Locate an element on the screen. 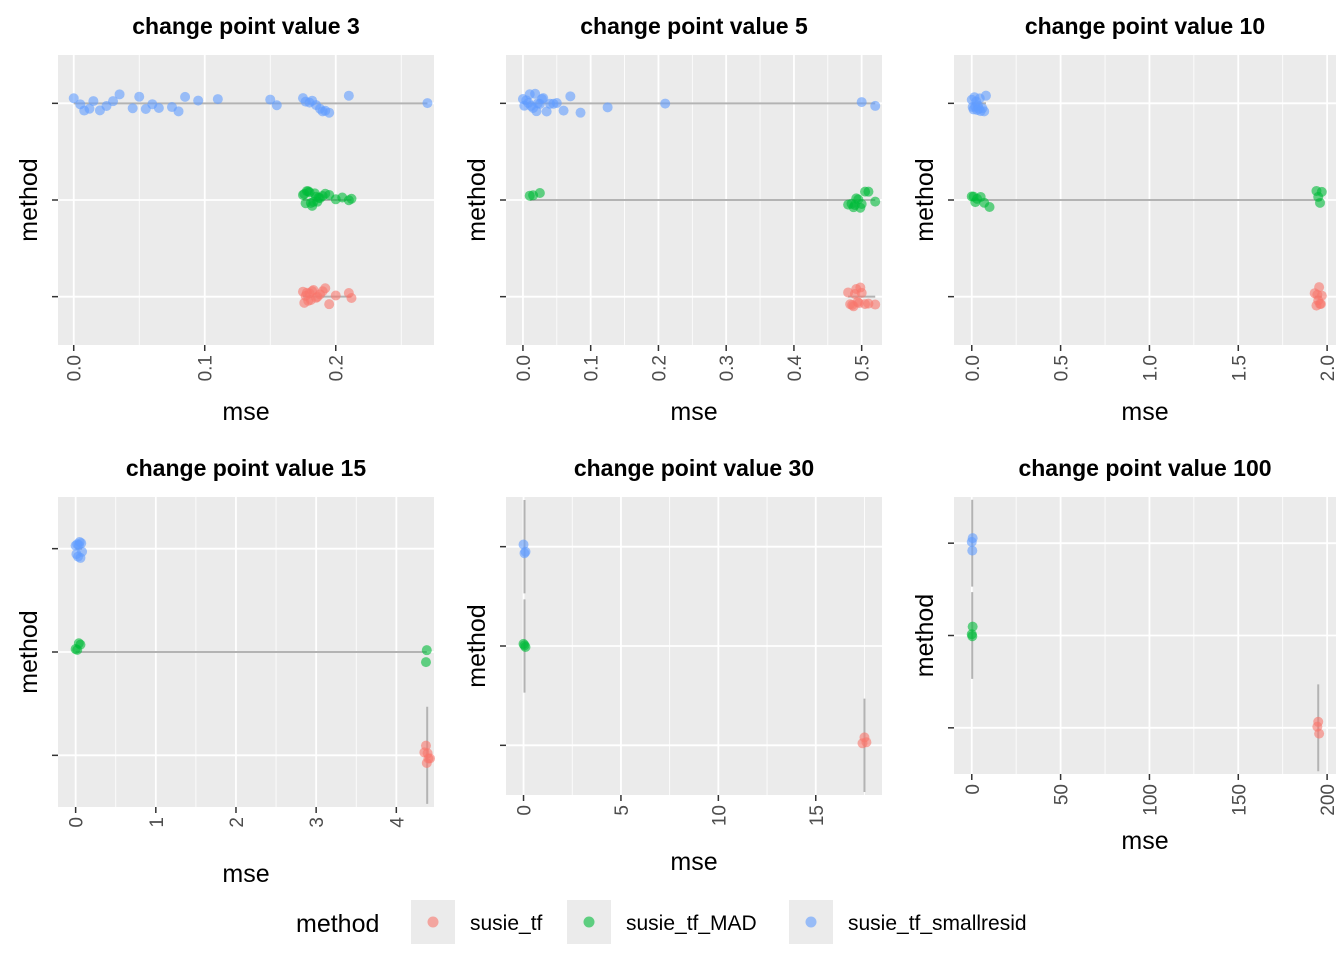 The width and height of the screenshot is (1344, 960). legend-label: susie_tf_smallresid is located at coordinates (937, 923).